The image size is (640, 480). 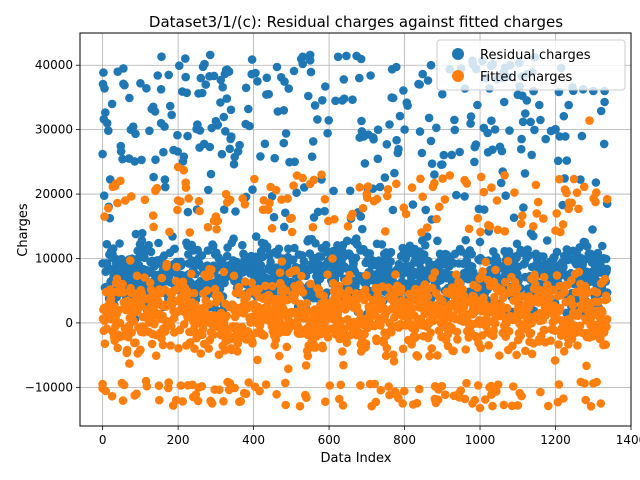 I want to click on y-tick-label: −10000, so click(x=49, y=387).